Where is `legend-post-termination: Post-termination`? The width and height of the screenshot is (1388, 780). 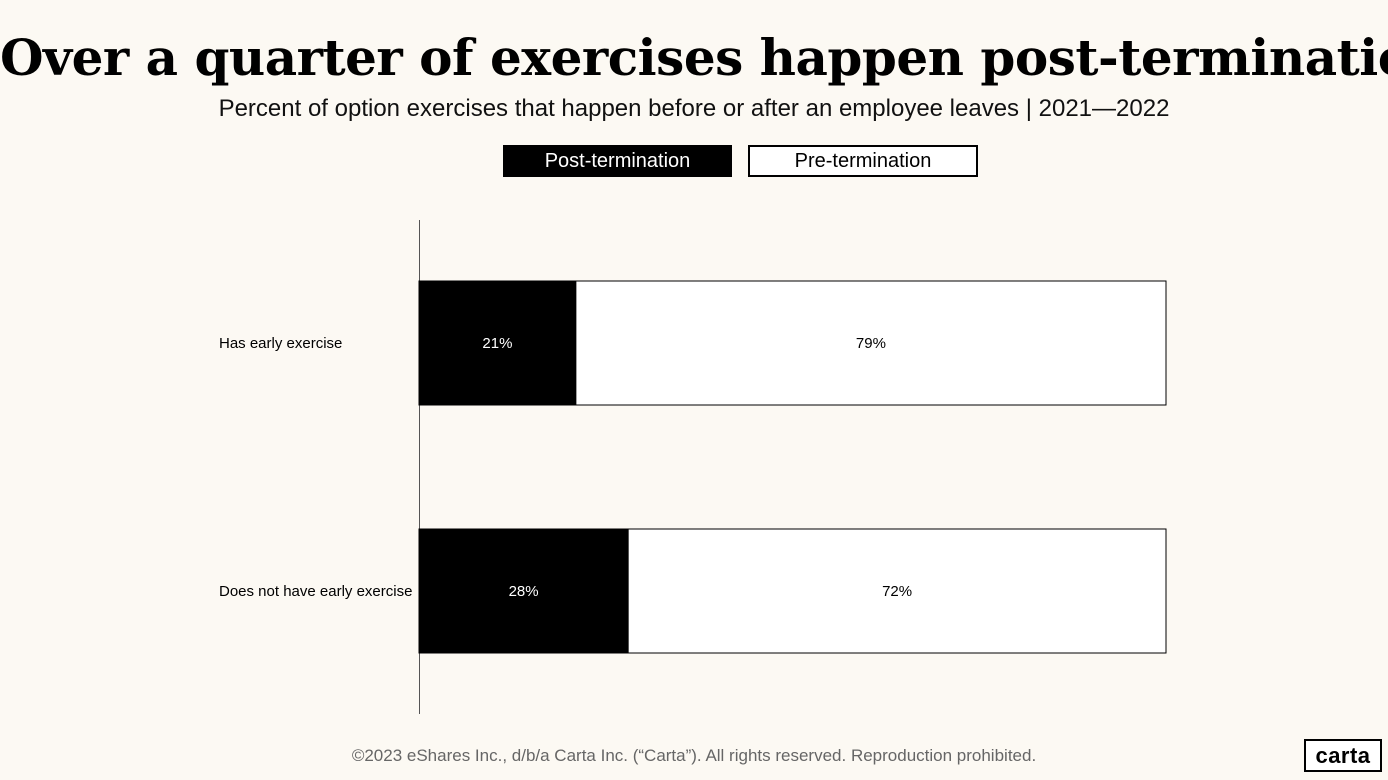
legend-post-termination: Post-termination is located at coordinates (617, 161).